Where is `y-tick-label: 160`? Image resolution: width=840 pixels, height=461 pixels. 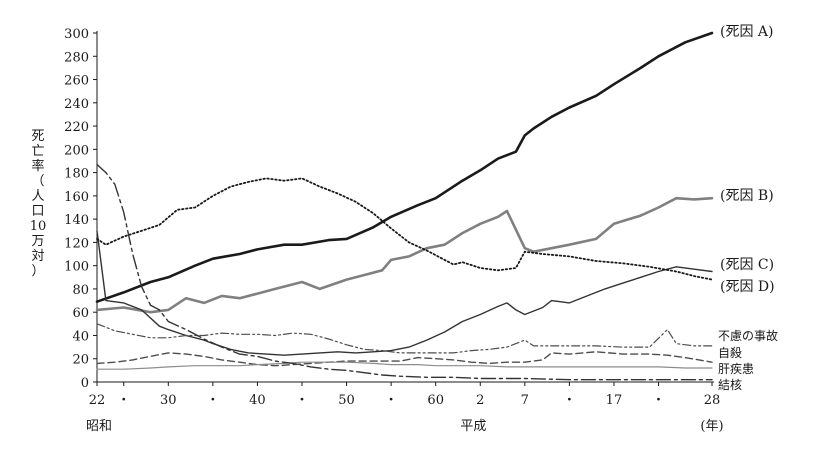 y-tick-label: 160 is located at coordinates (76, 197).